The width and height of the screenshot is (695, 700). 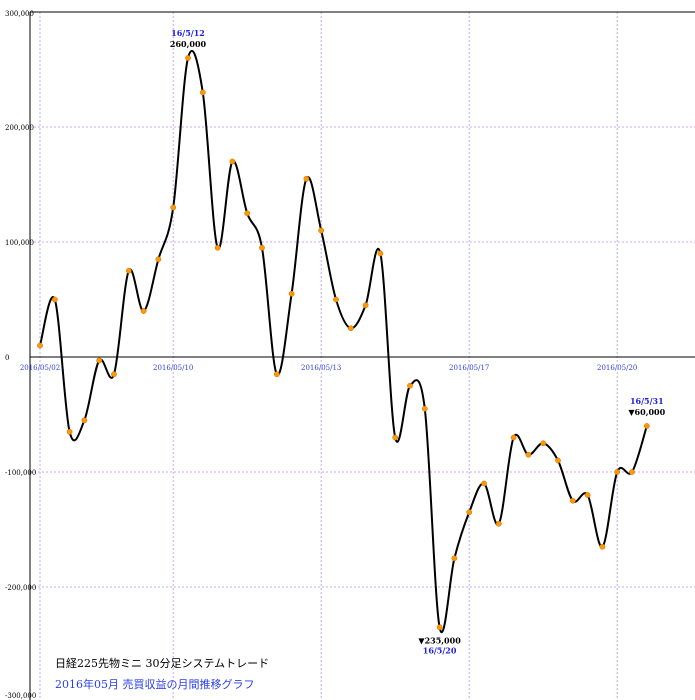 I want to click on x-tick-label: 2016/05/02, so click(x=40, y=368).